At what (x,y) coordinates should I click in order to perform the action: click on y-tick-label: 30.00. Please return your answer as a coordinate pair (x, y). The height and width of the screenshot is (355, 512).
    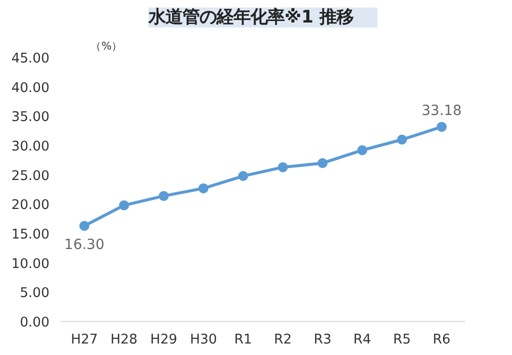
    Looking at the image, I should click on (30, 147).